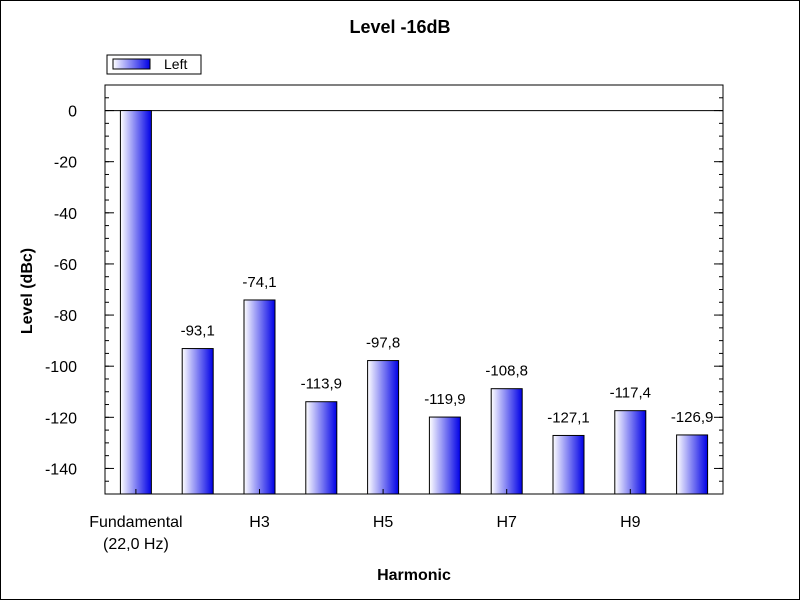  What do you see at coordinates (61, 469) in the screenshot?
I see `y-tick-label: -140` at bounding box center [61, 469].